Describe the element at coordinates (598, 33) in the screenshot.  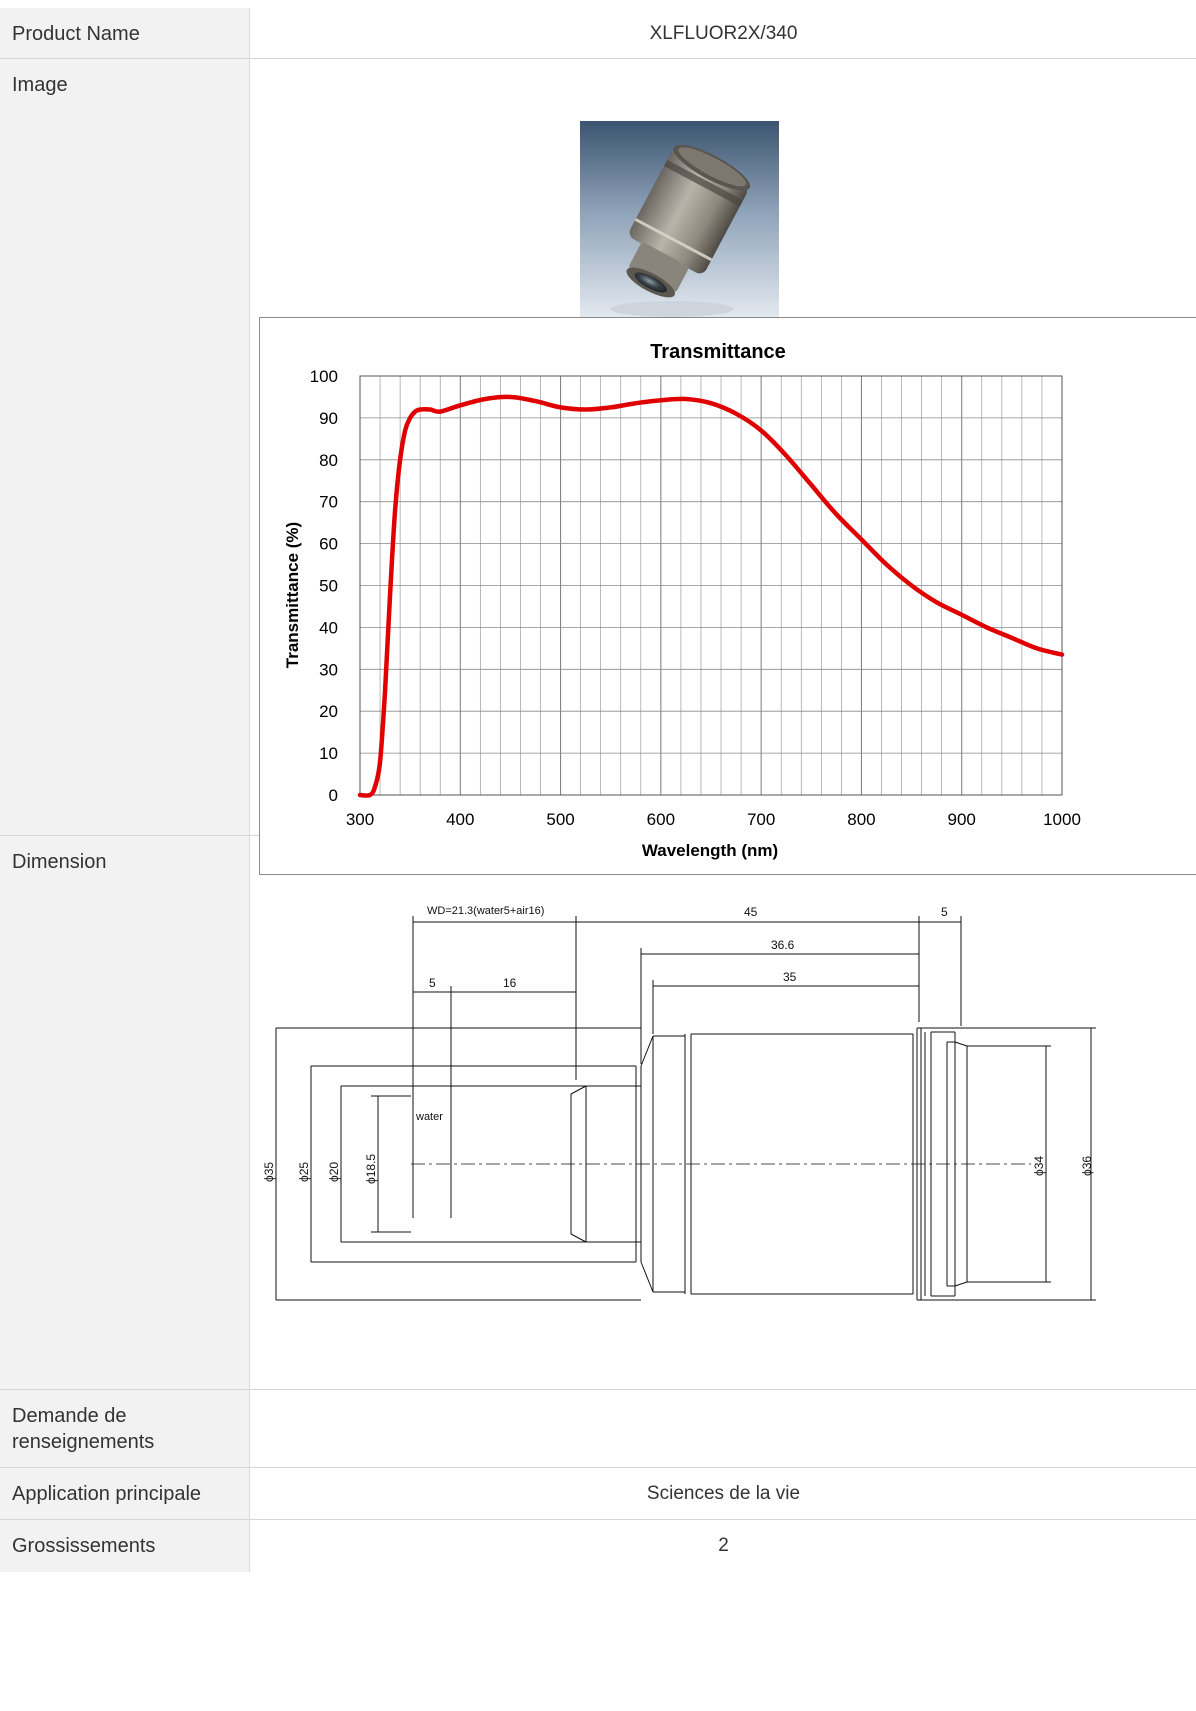
I see `row-product-name: Product Name XLFLUOR2X/340` at that location.